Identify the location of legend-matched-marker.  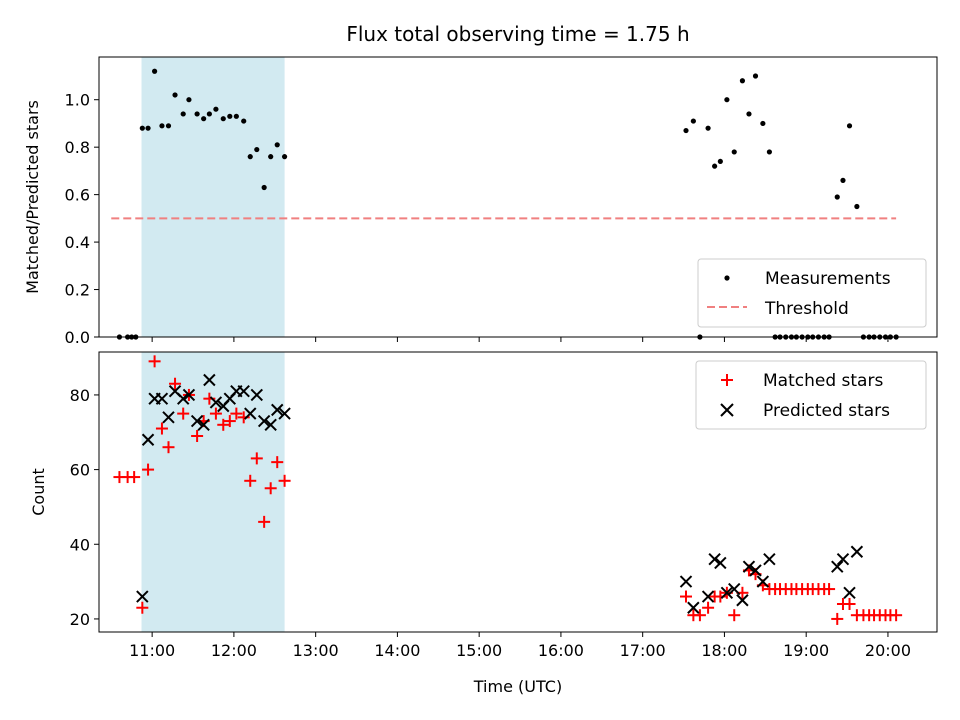
(727, 380).